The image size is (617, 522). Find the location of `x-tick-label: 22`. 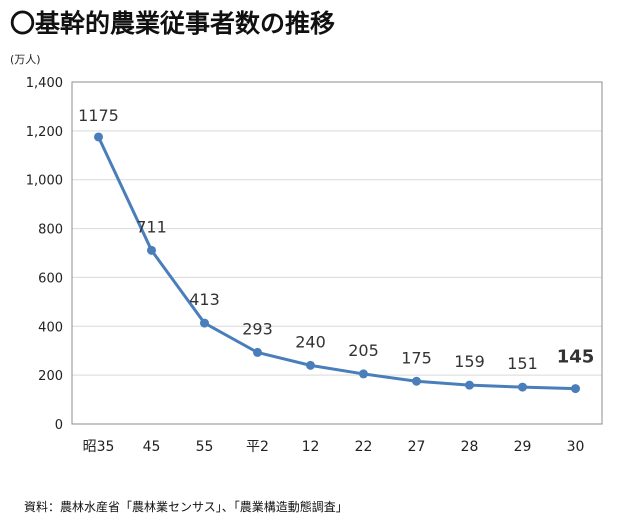

x-tick-label: 22 is located at coordinates (364, 447).